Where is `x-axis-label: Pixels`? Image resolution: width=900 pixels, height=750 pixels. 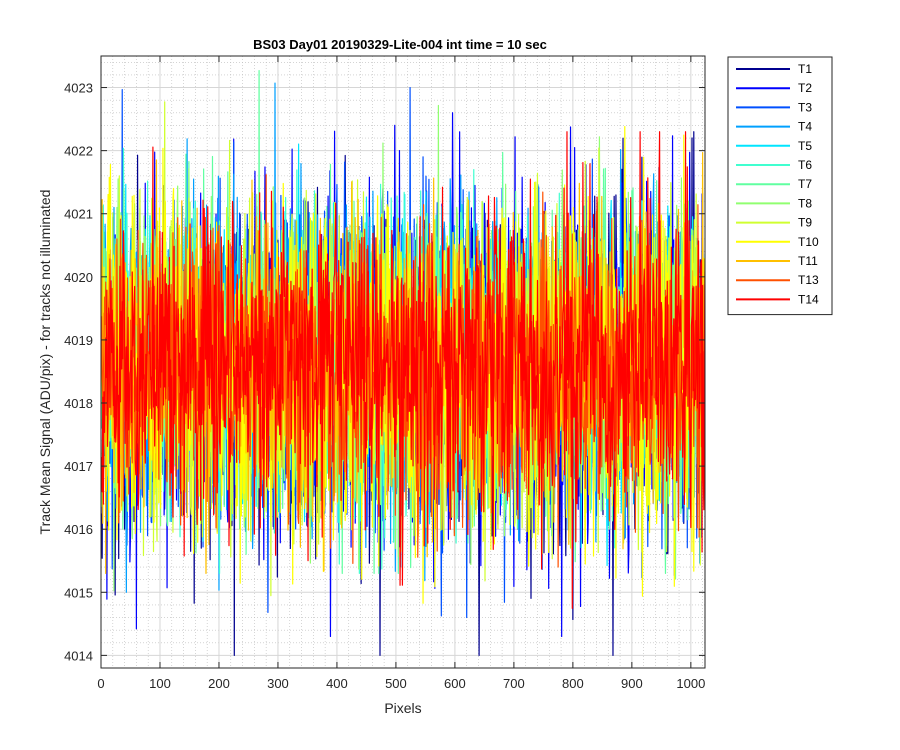
x-axis-label: Pixels is located at coordinates (402, 708).